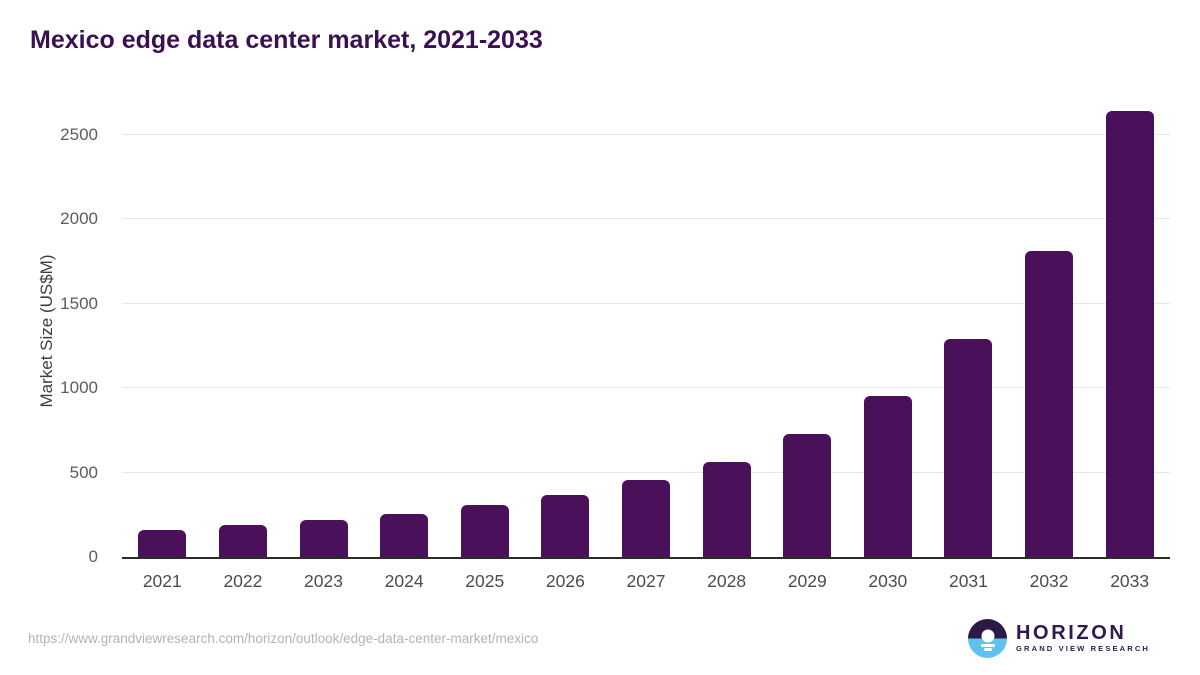 This screenshot has width=1200, height=675. What do you see at coordinates (565, 581) in the screenshot?
I see `x-tick-label-2026: 2026` at bounding box center [565, 581].